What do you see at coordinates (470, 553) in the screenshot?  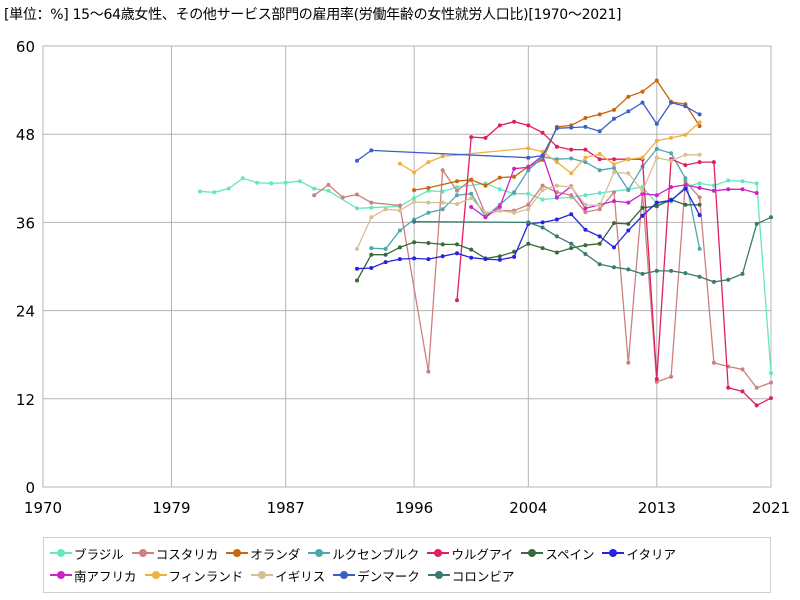 I see `legend-item: ウルグアイ` at bounding box center [470, 553].